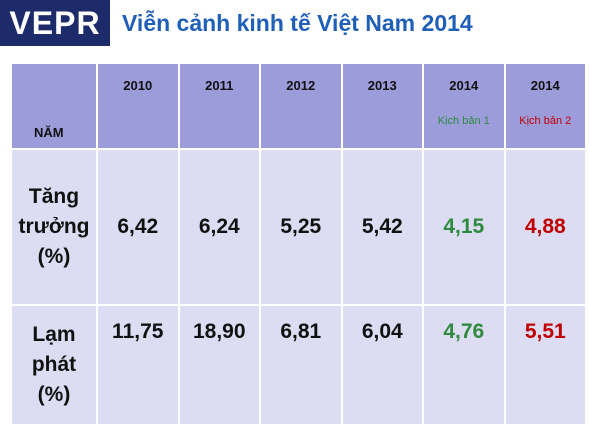 This screenshot has height=426, width=589. I want to click on row-label-line: trưởng, so click(54, 226).